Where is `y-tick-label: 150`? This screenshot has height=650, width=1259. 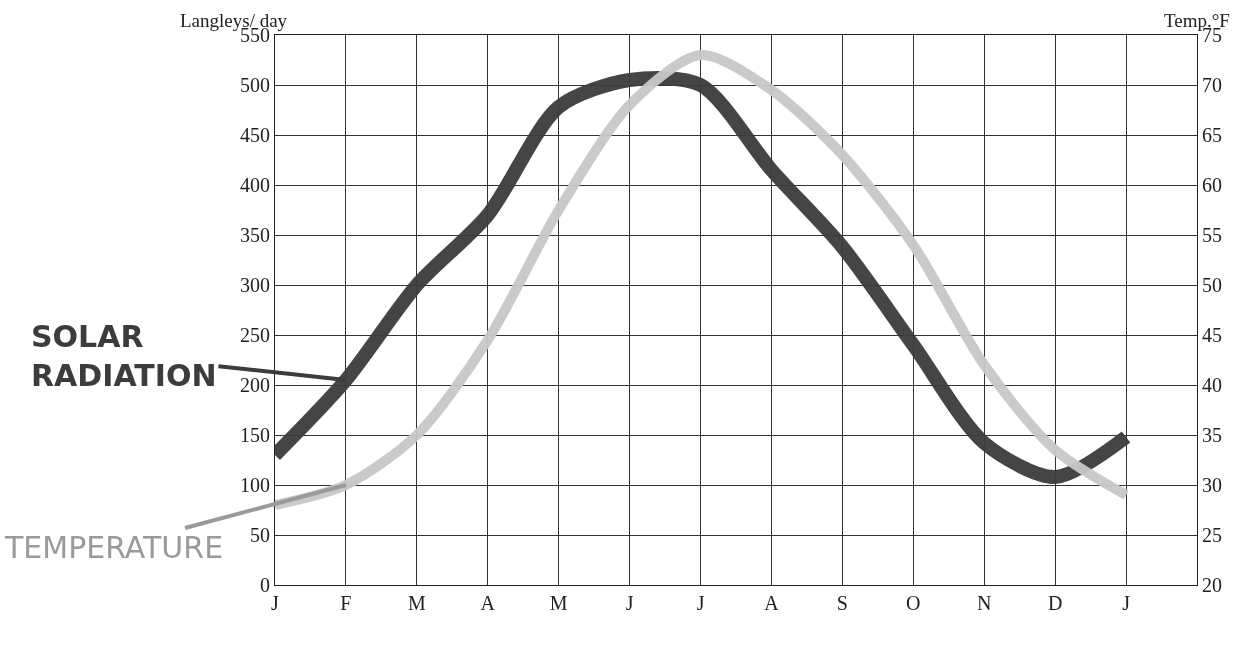
y-tick-label: 150 is located at coordinates (254, 435).